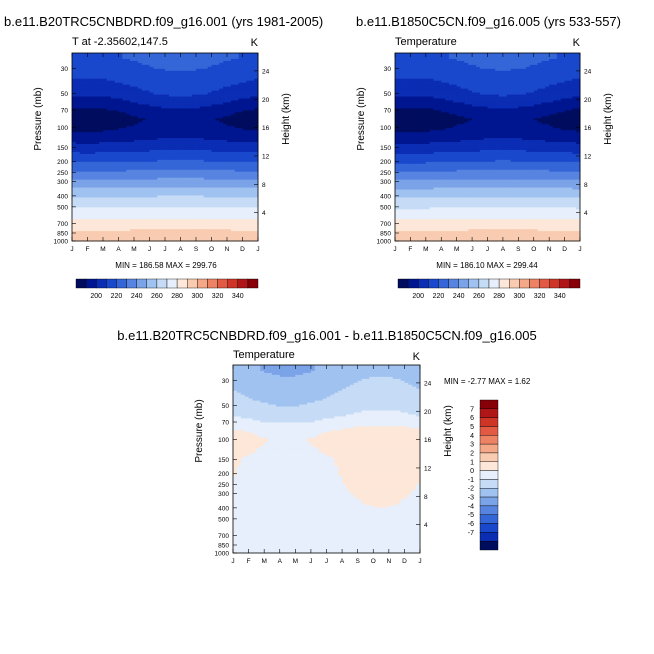  I want to click on month-tick-label: N, so click(227, 249).